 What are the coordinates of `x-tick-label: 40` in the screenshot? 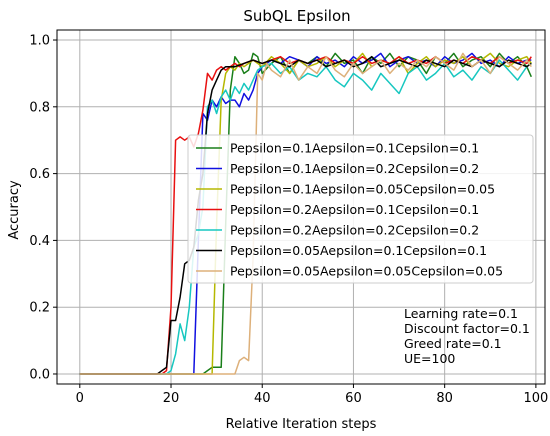 It's located at (262, 398).